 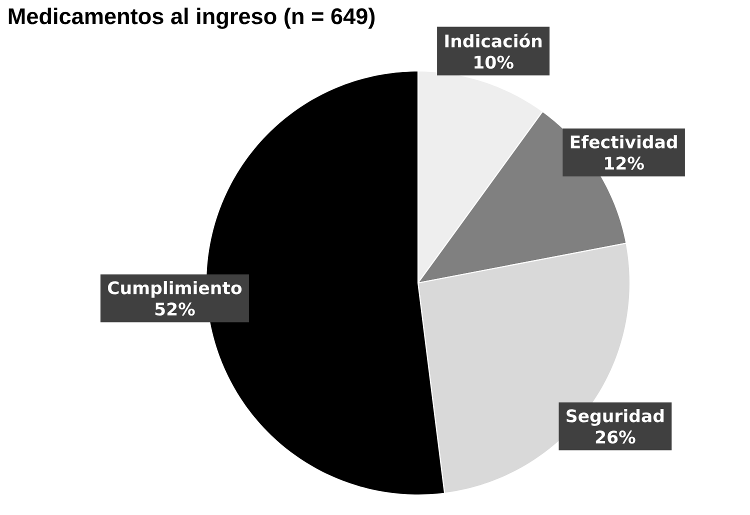 I want to click on slice-label: Seguridad, so click(x=615, y=417).